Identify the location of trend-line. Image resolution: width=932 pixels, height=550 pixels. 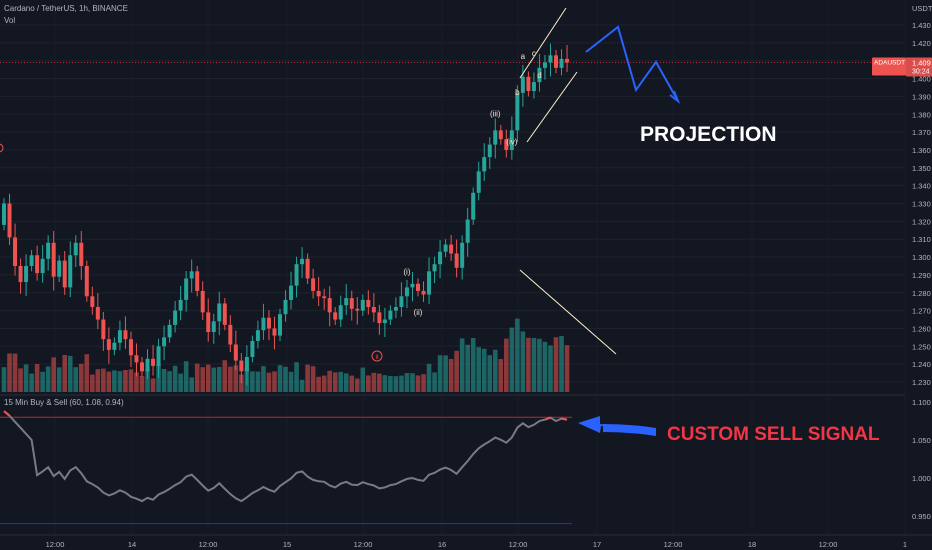
(568, 312).